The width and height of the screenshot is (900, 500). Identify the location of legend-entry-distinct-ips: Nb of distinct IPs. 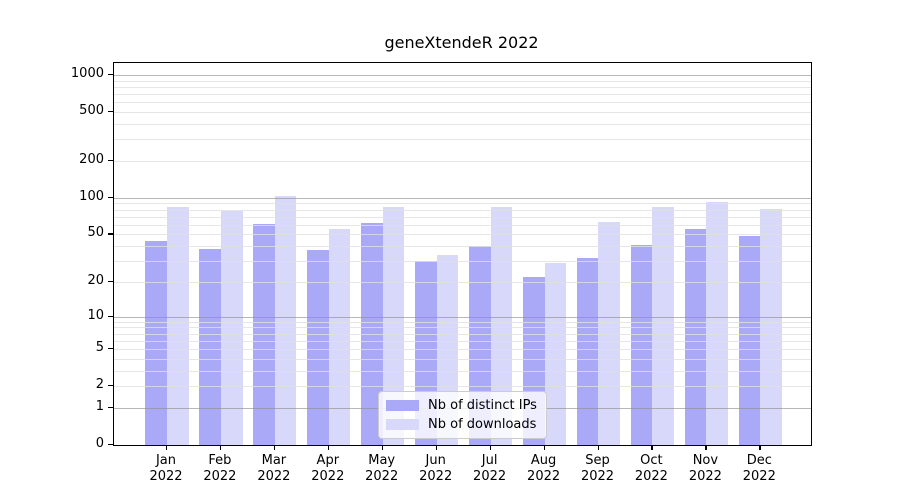
(461, 405).